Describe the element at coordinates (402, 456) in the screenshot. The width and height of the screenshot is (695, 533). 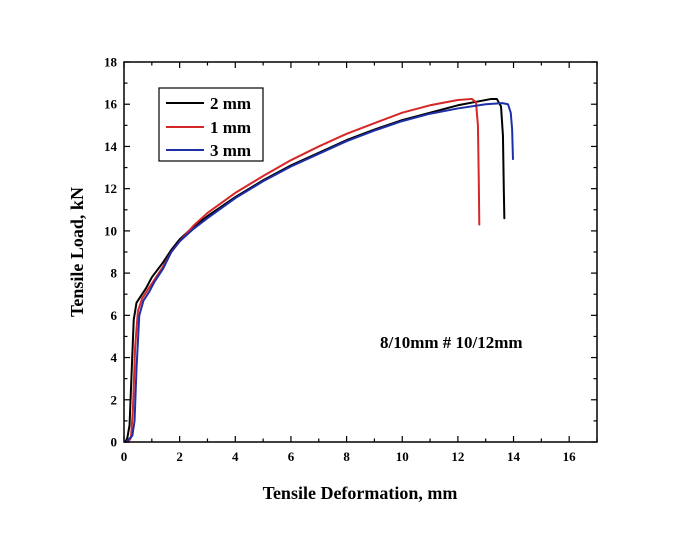
I see `x-tick-label: 10` at that location.